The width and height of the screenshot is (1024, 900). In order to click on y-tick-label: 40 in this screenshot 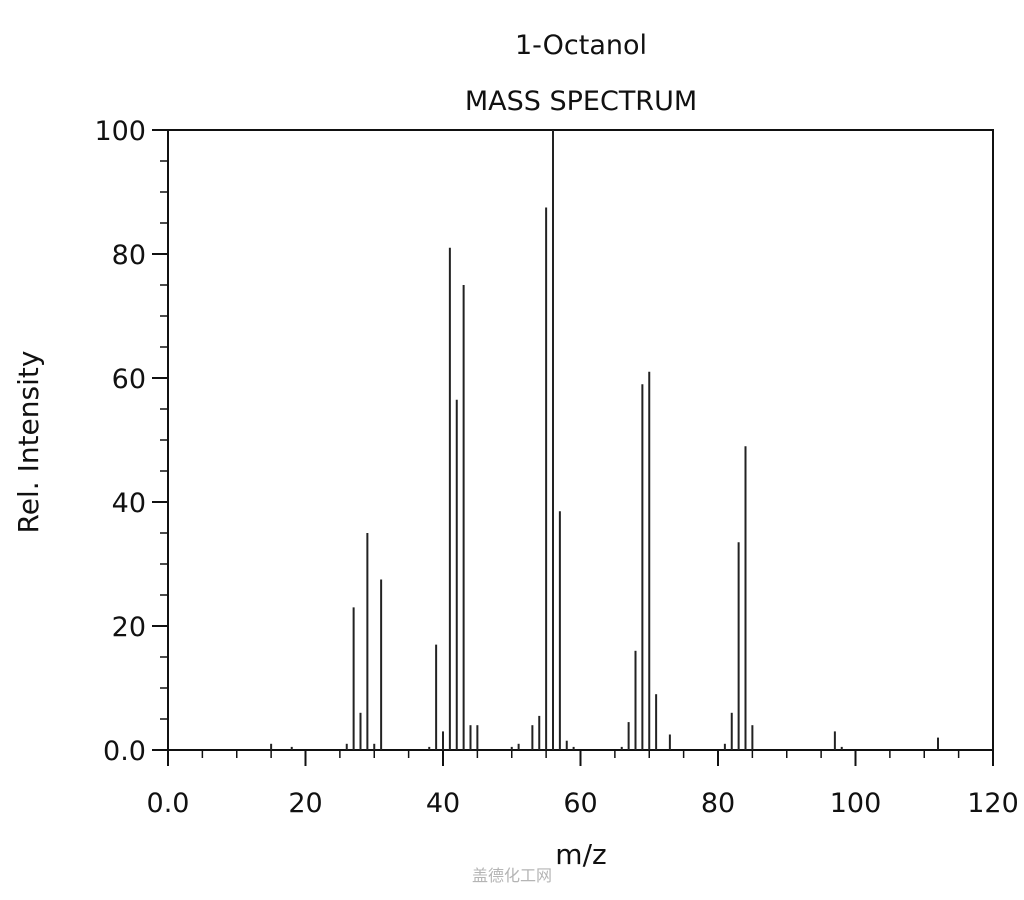, I will do `click(129, 503)`.